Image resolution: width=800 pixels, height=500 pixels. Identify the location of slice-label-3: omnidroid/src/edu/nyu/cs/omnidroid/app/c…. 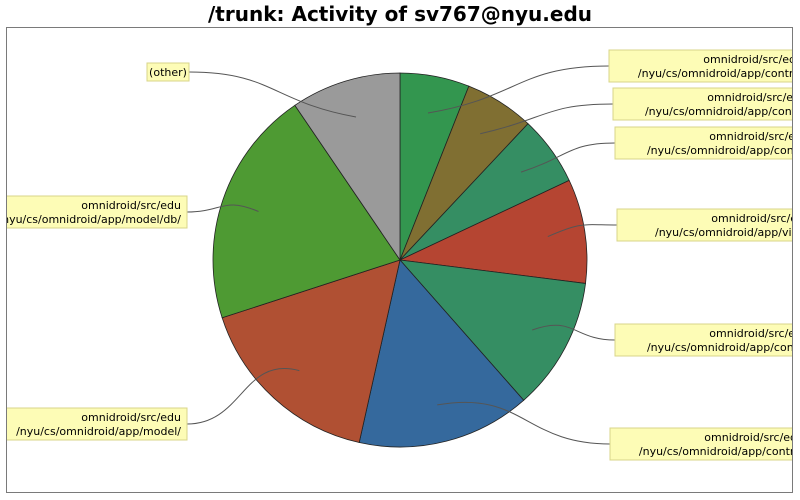
(656, 149).